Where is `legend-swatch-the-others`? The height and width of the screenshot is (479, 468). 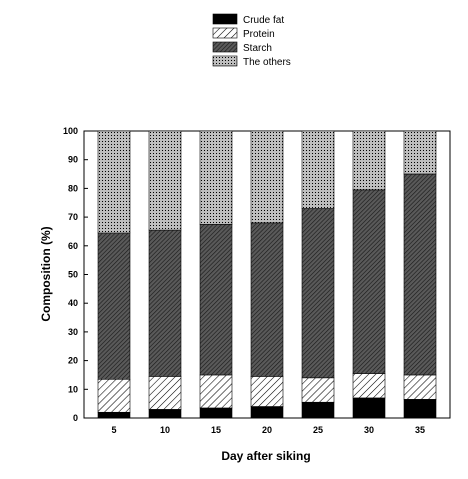
legend-swatch-the-others is located at coordinates (225, 61).